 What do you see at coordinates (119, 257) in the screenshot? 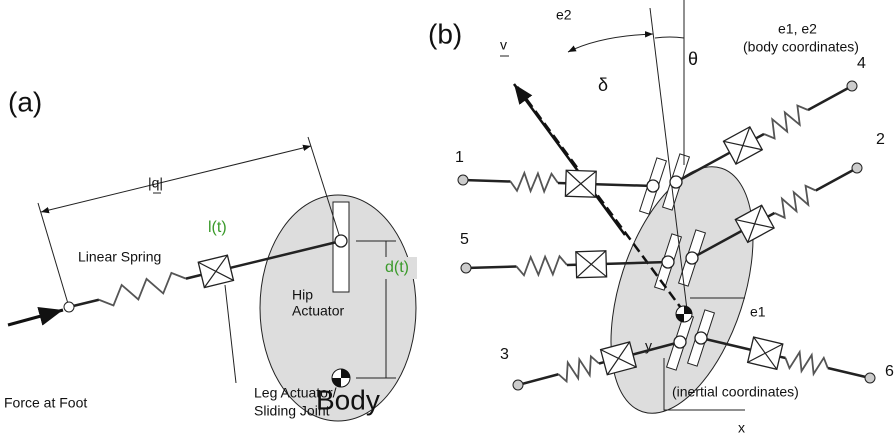
I see `spring-label: Linear Spring` at bounding box center [119, 257].